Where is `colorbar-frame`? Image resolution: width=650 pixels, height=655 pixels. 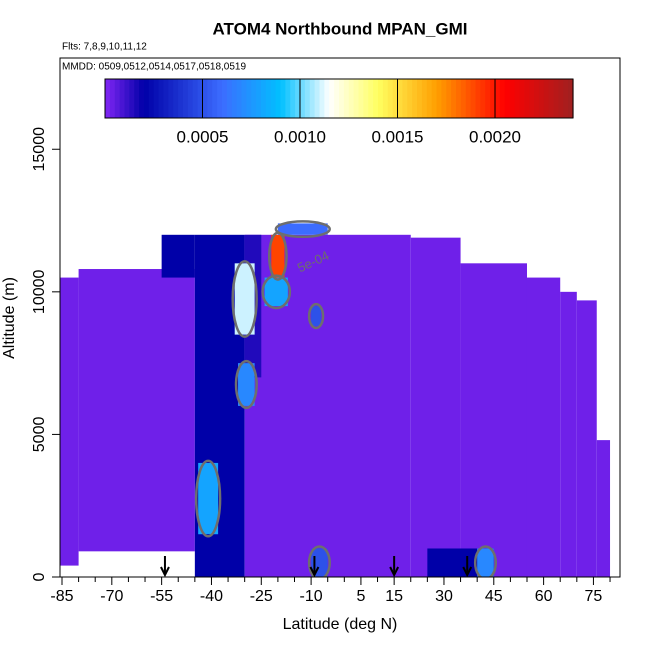 colorbar-frame is located at coordinates (339, 98).